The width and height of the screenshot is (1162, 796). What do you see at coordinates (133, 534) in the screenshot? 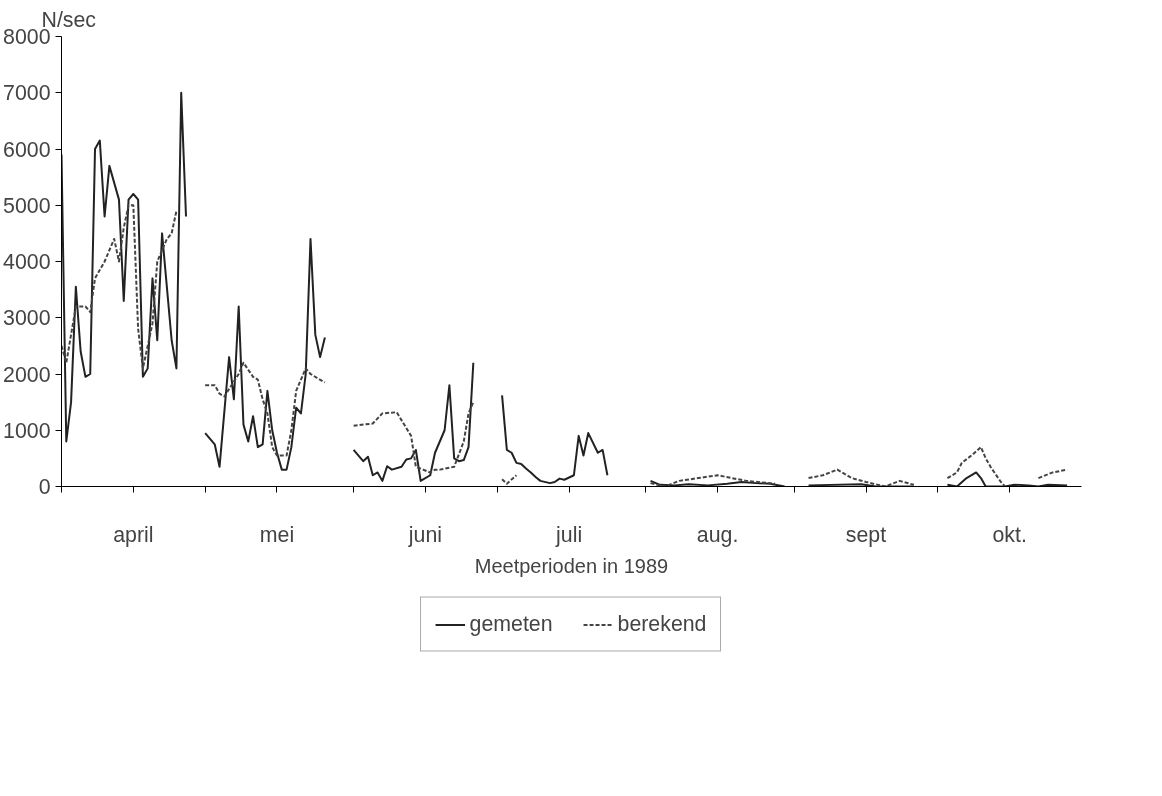
I see `x-tick-label: april` at bounding box center [133, 534].